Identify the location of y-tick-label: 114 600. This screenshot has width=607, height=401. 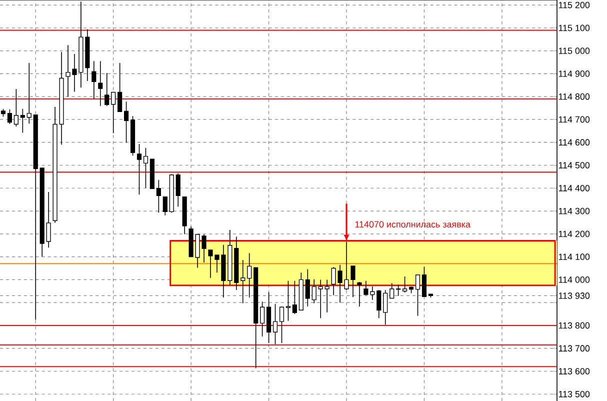
(574, 142).